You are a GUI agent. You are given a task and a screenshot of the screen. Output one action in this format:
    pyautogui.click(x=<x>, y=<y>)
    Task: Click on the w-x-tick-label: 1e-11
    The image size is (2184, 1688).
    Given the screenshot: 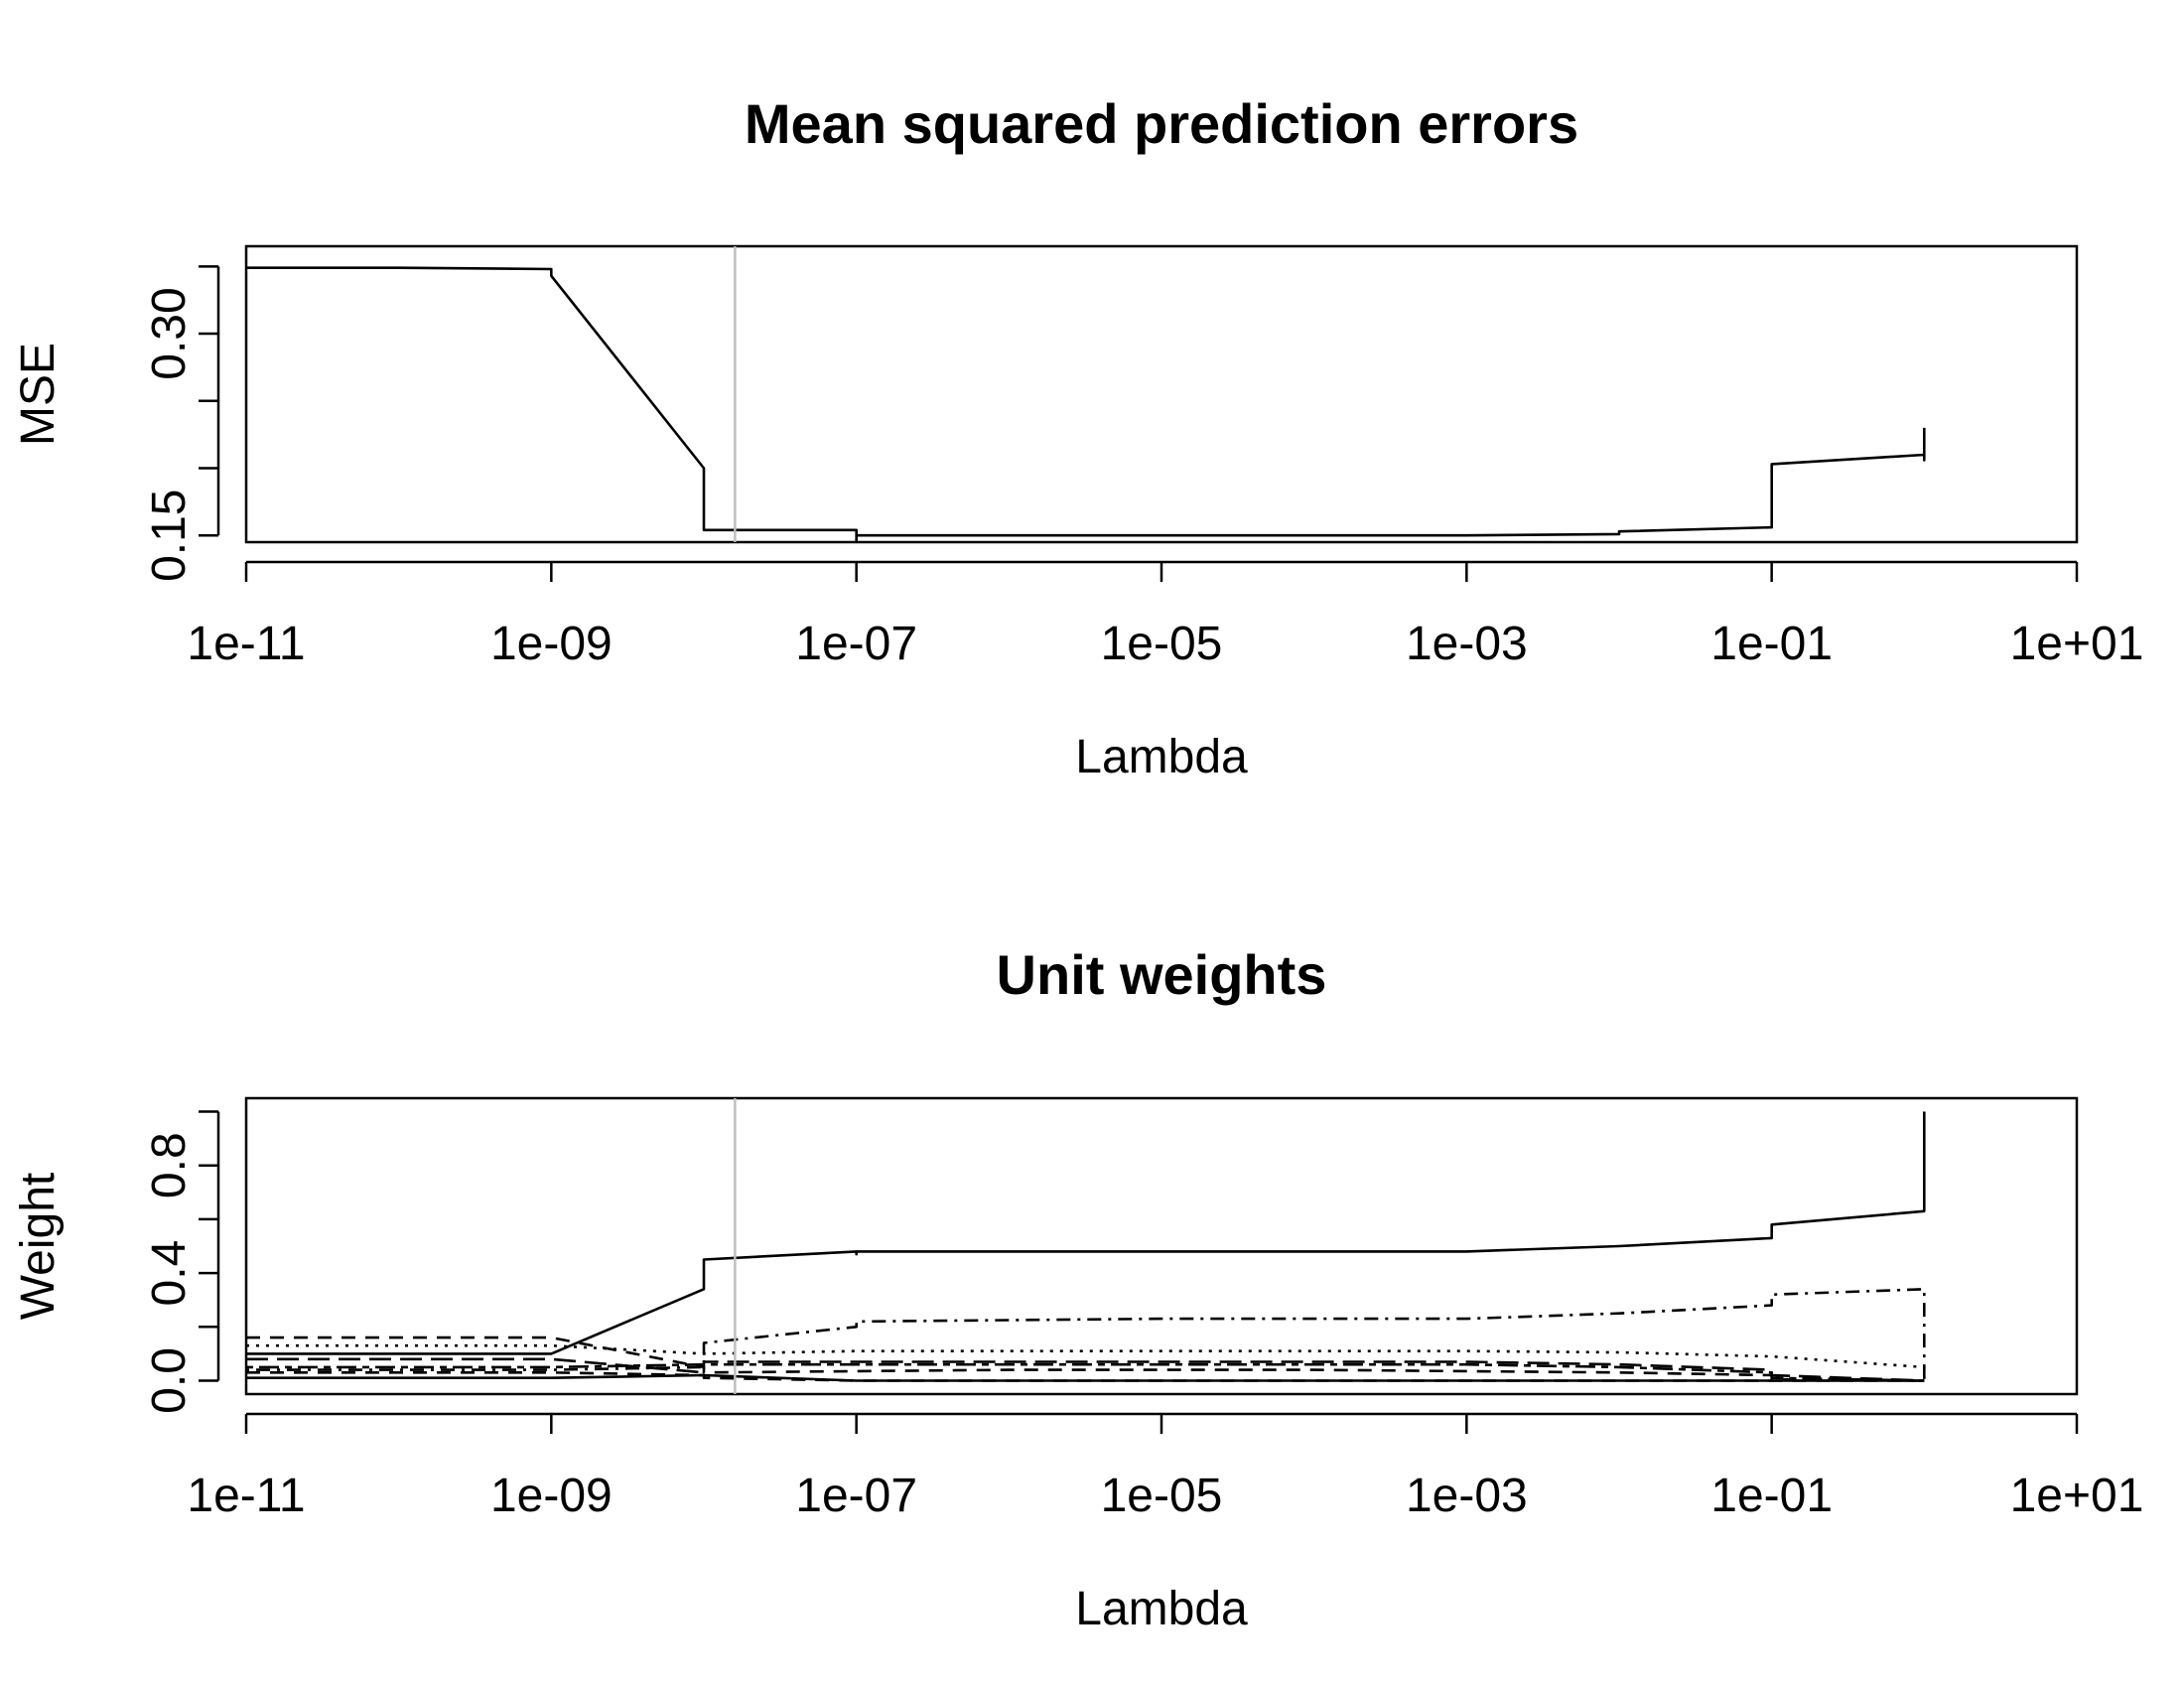 What is the action you would take?
    pyautogui.click(x=246, y=1496)
    